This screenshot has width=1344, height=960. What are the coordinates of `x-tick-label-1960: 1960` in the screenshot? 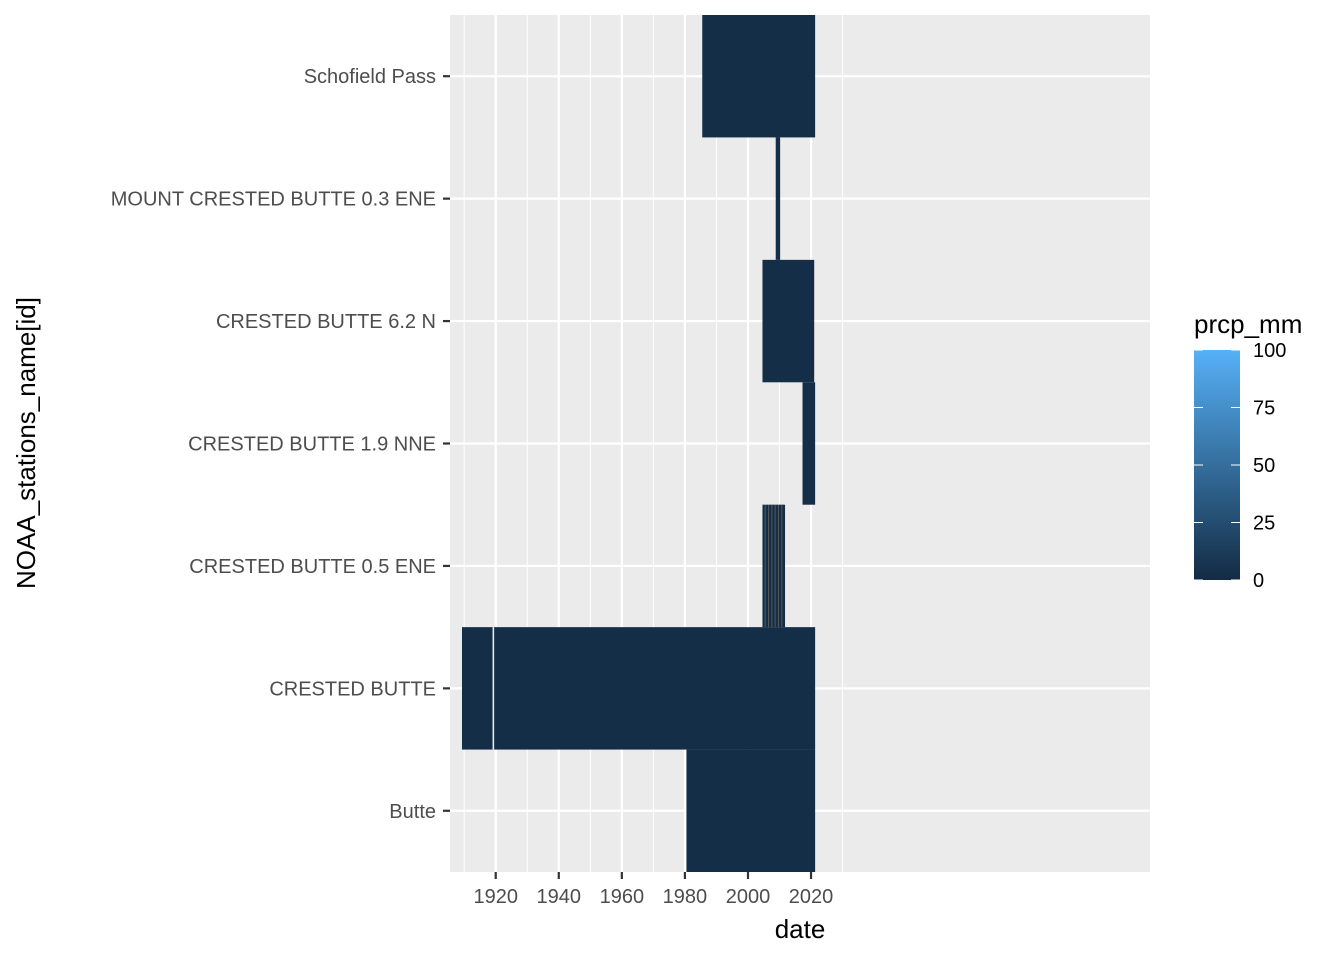 It's located at (622, 897).